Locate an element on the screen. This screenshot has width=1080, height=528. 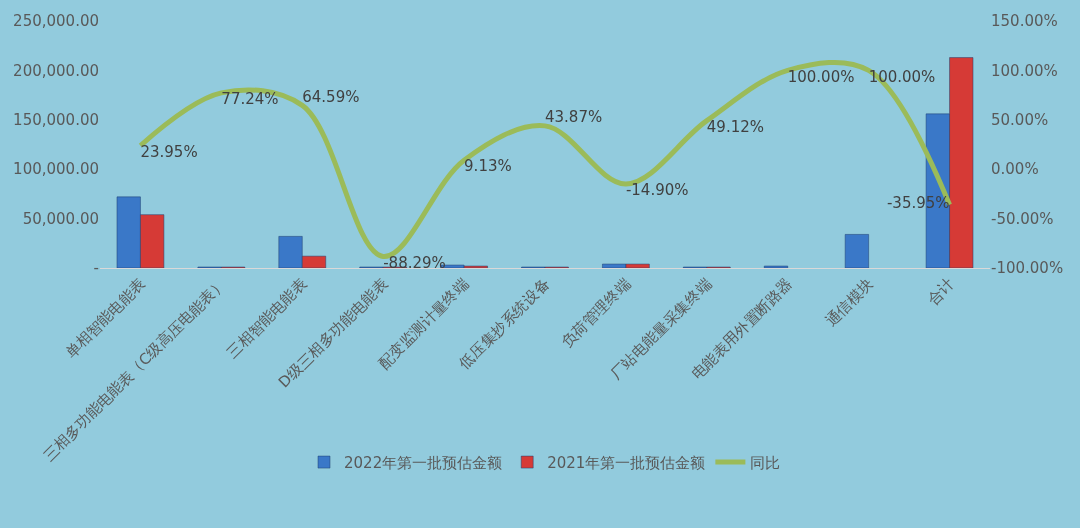
y2-tick-label: 100.00% is located at coordinates (1024, 70).